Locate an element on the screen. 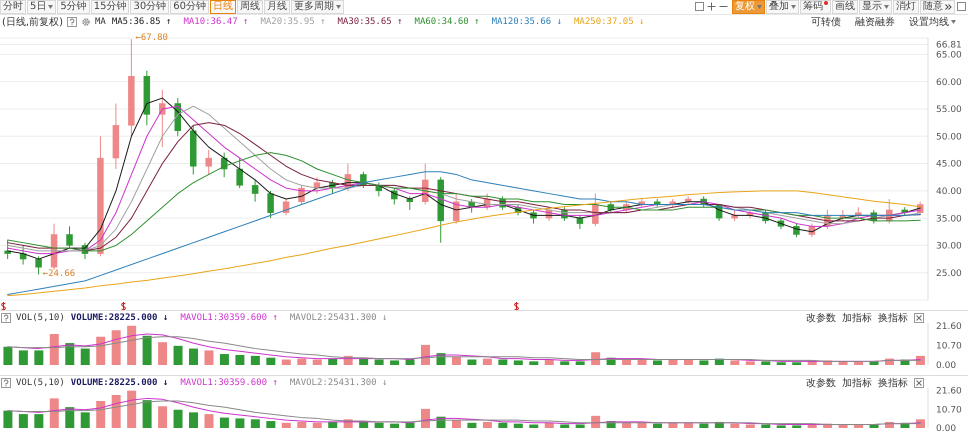 This screenshot has height=434, width=968. series-label: VOLUME:28225.000 ↓ is located at coordinates (119, 317).